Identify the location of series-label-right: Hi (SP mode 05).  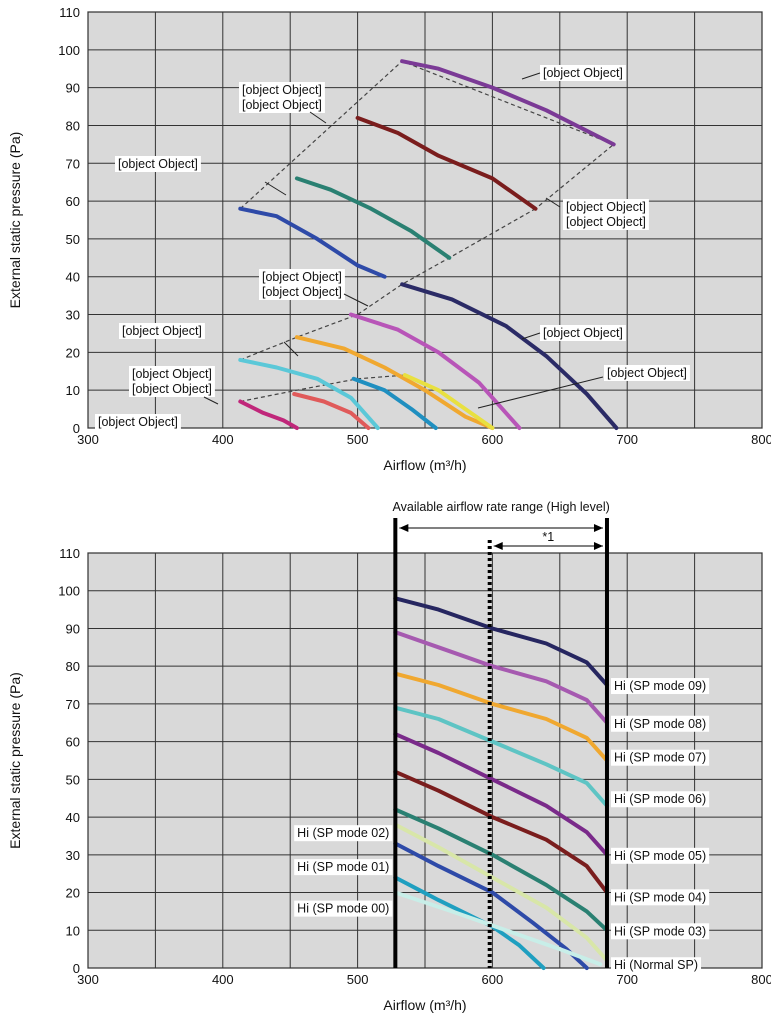
(660, 856).